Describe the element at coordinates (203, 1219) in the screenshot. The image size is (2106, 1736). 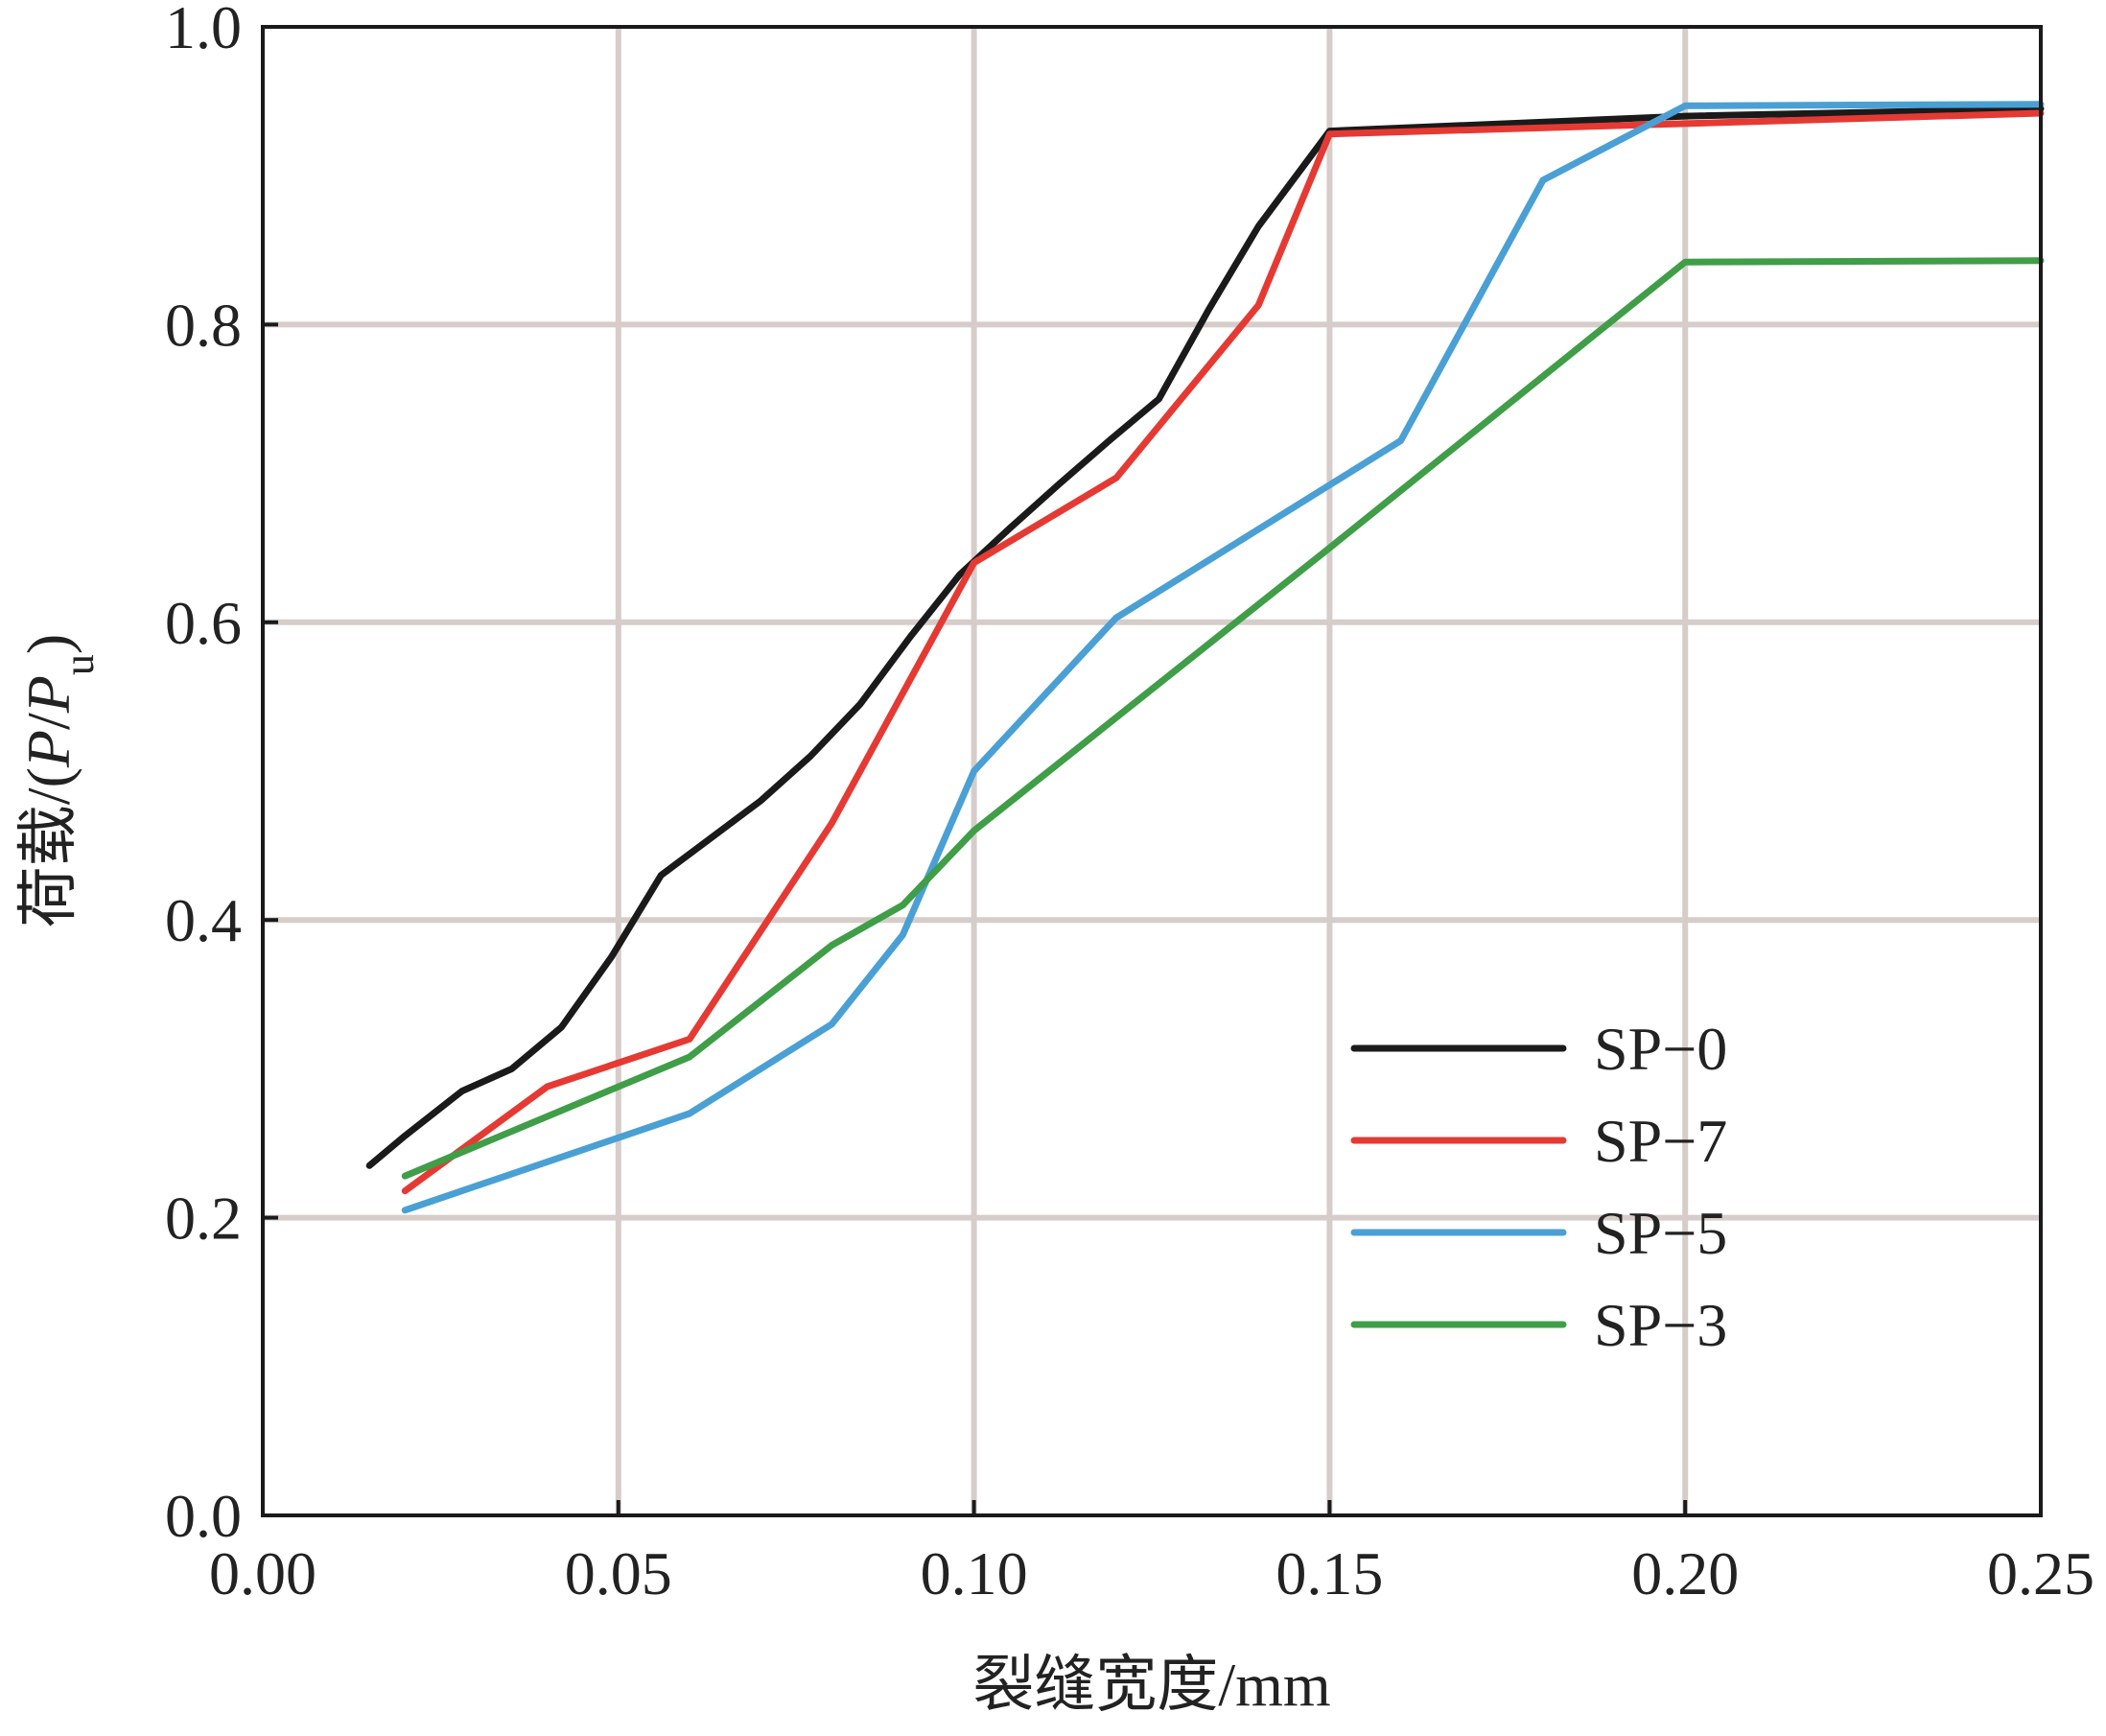
I see `y-tick-label: 0.2` at that location.